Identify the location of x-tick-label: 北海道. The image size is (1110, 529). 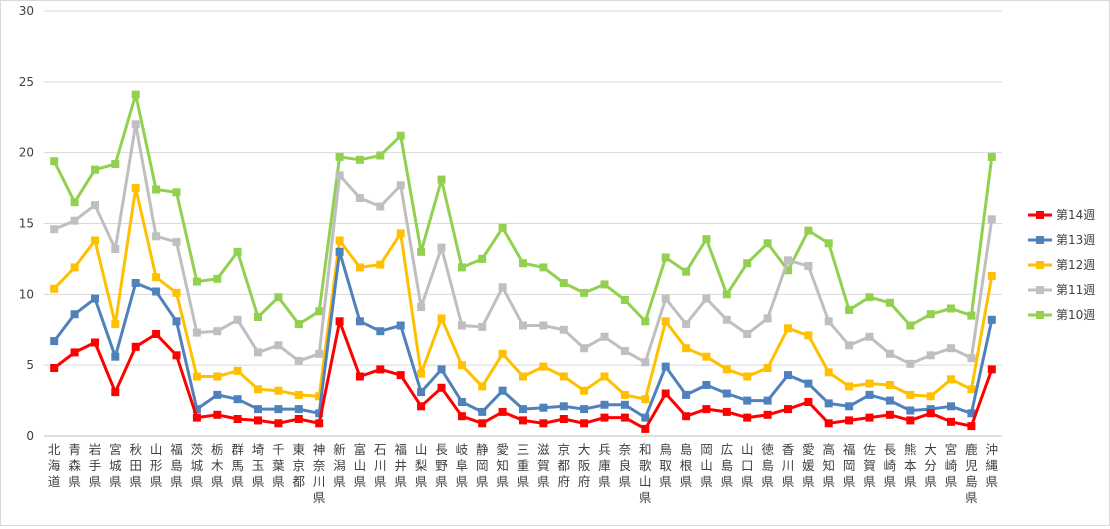
(54, 465).